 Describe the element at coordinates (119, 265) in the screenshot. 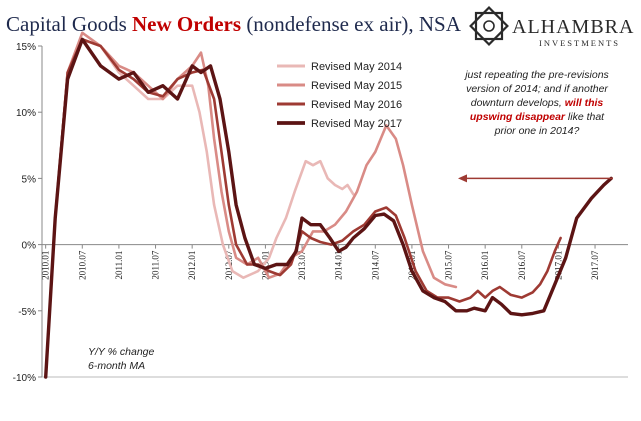

I see `x-tick-label: 2011.01` at that location.